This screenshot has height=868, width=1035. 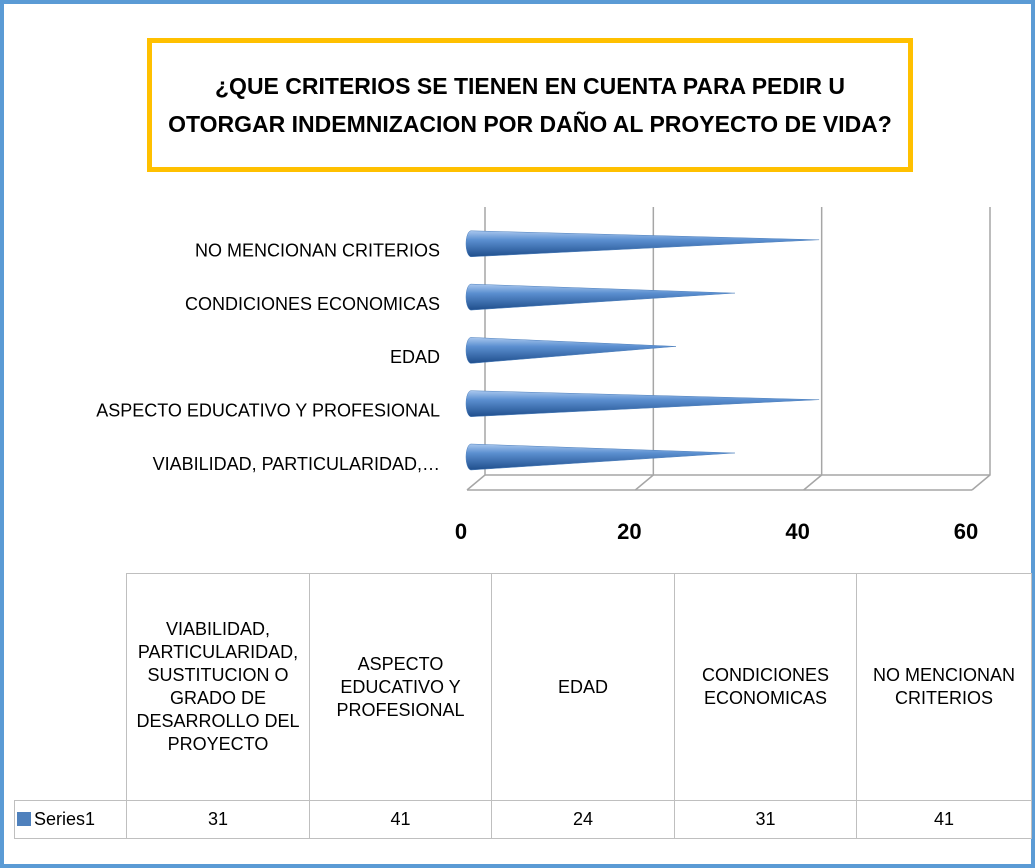 What do you see at coordinates (70, 687) in the screenshot?
I see `table-corner` at bounding box center [70, 687].